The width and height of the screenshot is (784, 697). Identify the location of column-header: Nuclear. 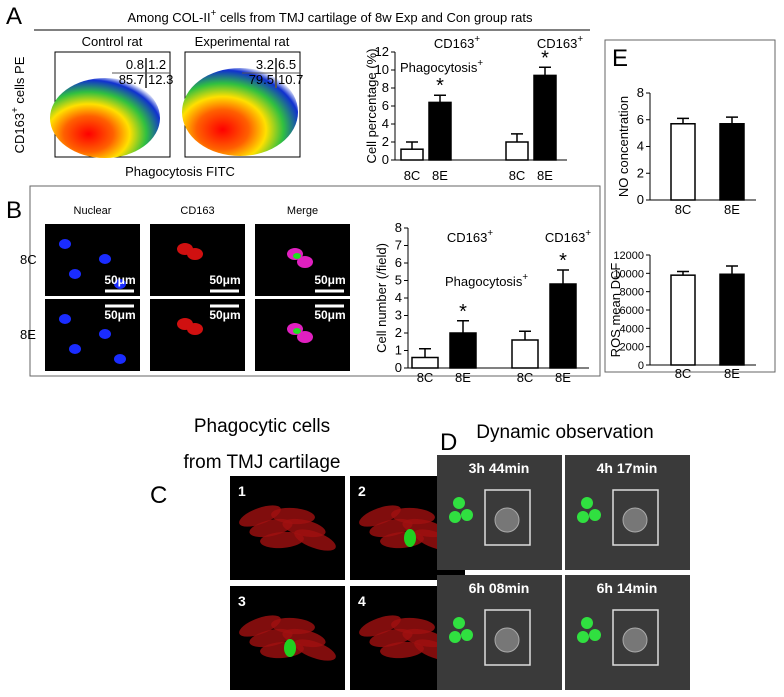
(93, 211).